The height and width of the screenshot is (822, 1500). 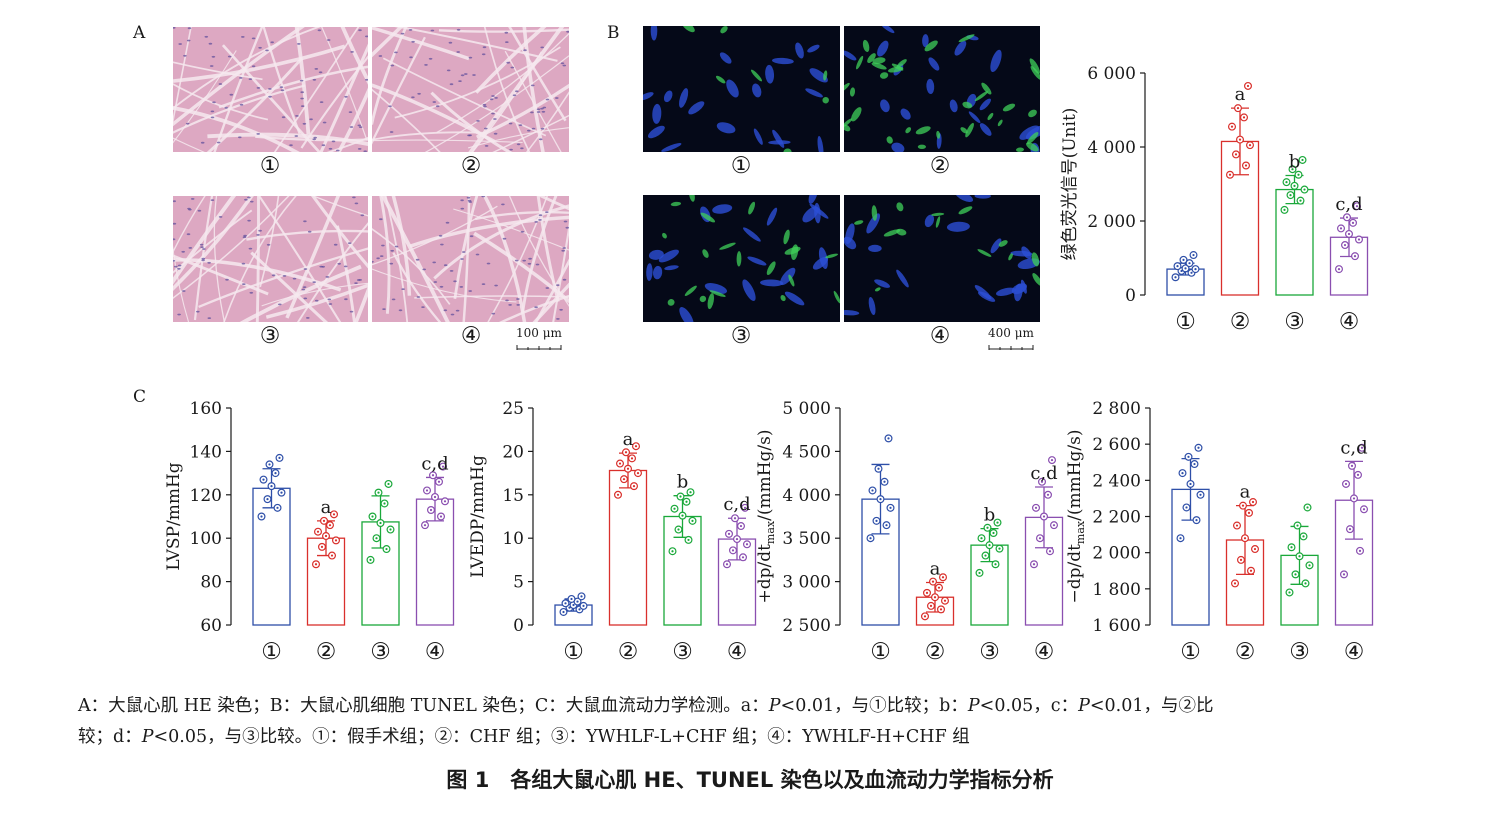 I want to click on y-tick-label: 2 200, so click(x=1116, y=518).